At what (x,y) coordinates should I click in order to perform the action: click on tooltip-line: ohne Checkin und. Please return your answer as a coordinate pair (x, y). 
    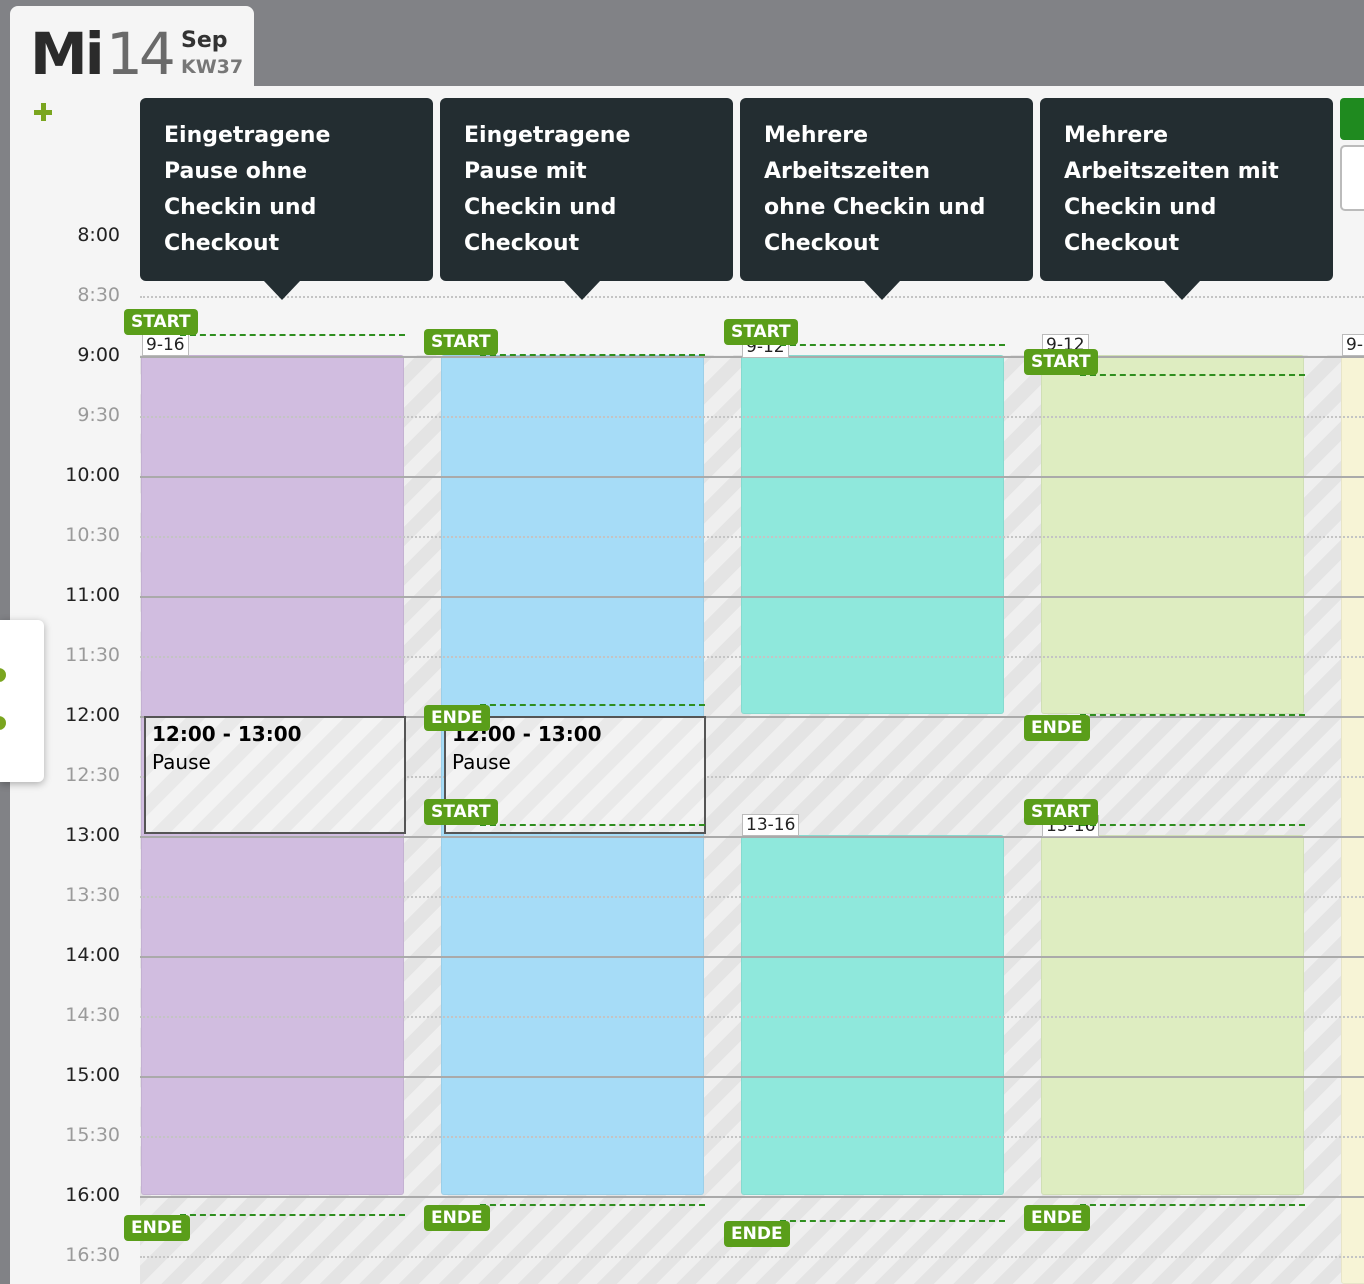
    Looking at the image, I should click on (875, 207).